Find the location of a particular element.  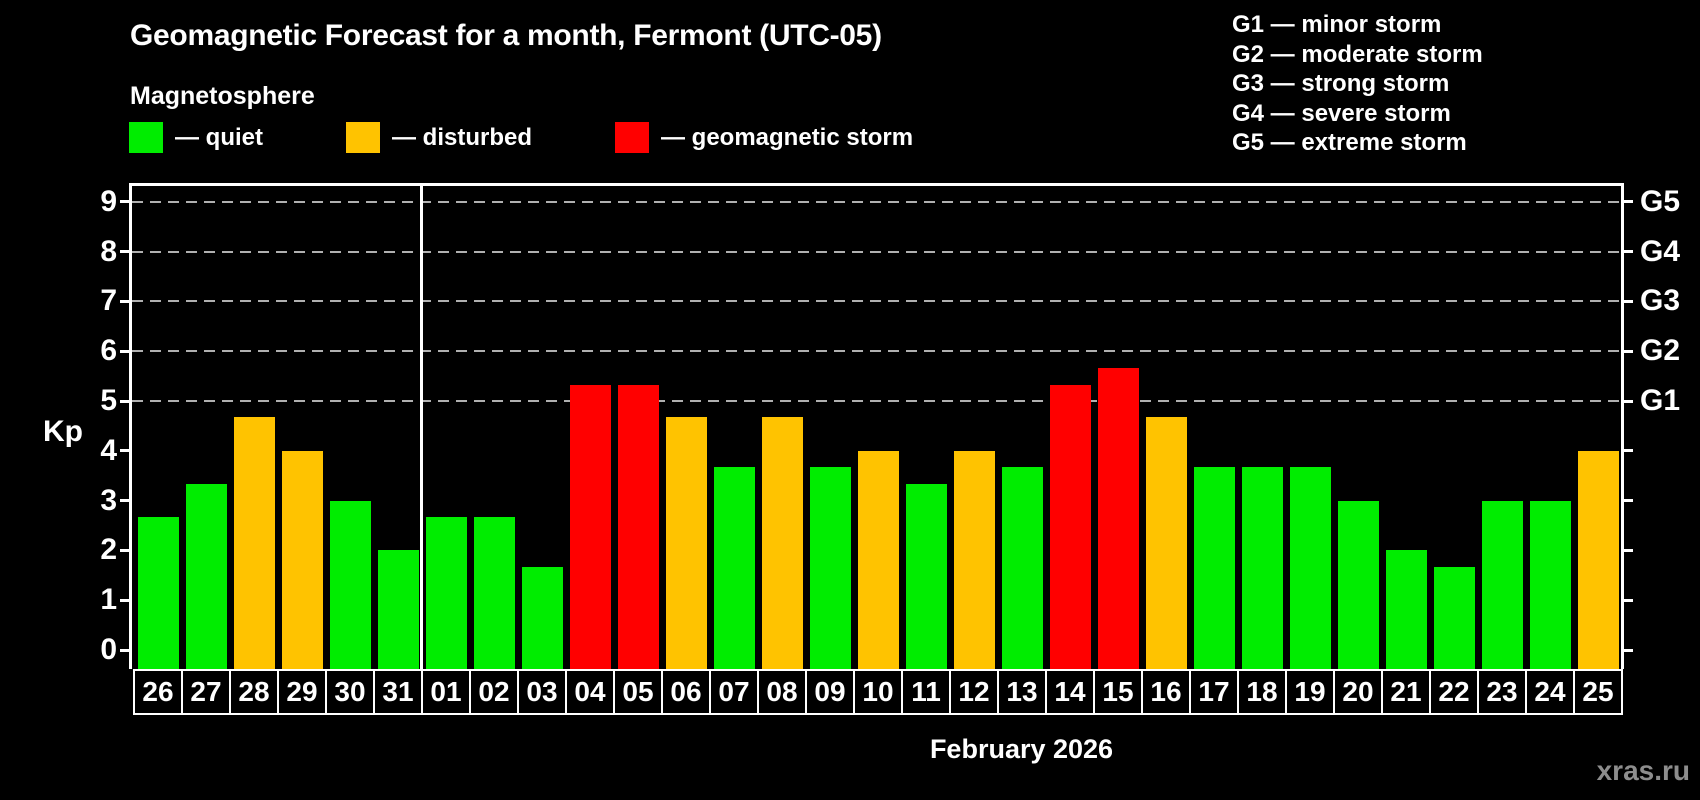

legend-swatch-storm-icon is located at coordinates (632, 137).